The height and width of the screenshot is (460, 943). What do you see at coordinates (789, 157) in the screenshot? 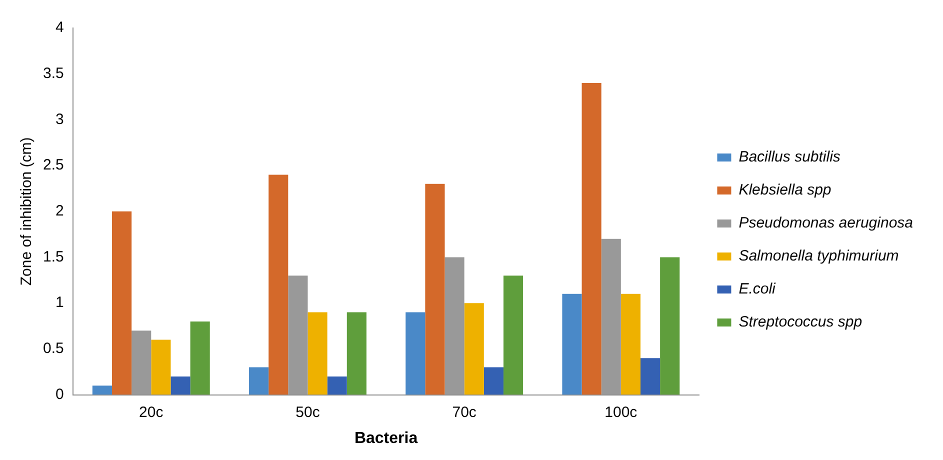
I see `legend-label: Bacillus subtilis` at bounding box center [789, 157].